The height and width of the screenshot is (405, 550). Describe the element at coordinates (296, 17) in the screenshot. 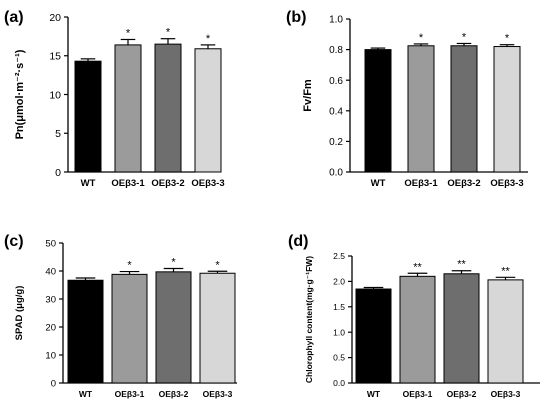

I see `panel-label: (b)` at that location.